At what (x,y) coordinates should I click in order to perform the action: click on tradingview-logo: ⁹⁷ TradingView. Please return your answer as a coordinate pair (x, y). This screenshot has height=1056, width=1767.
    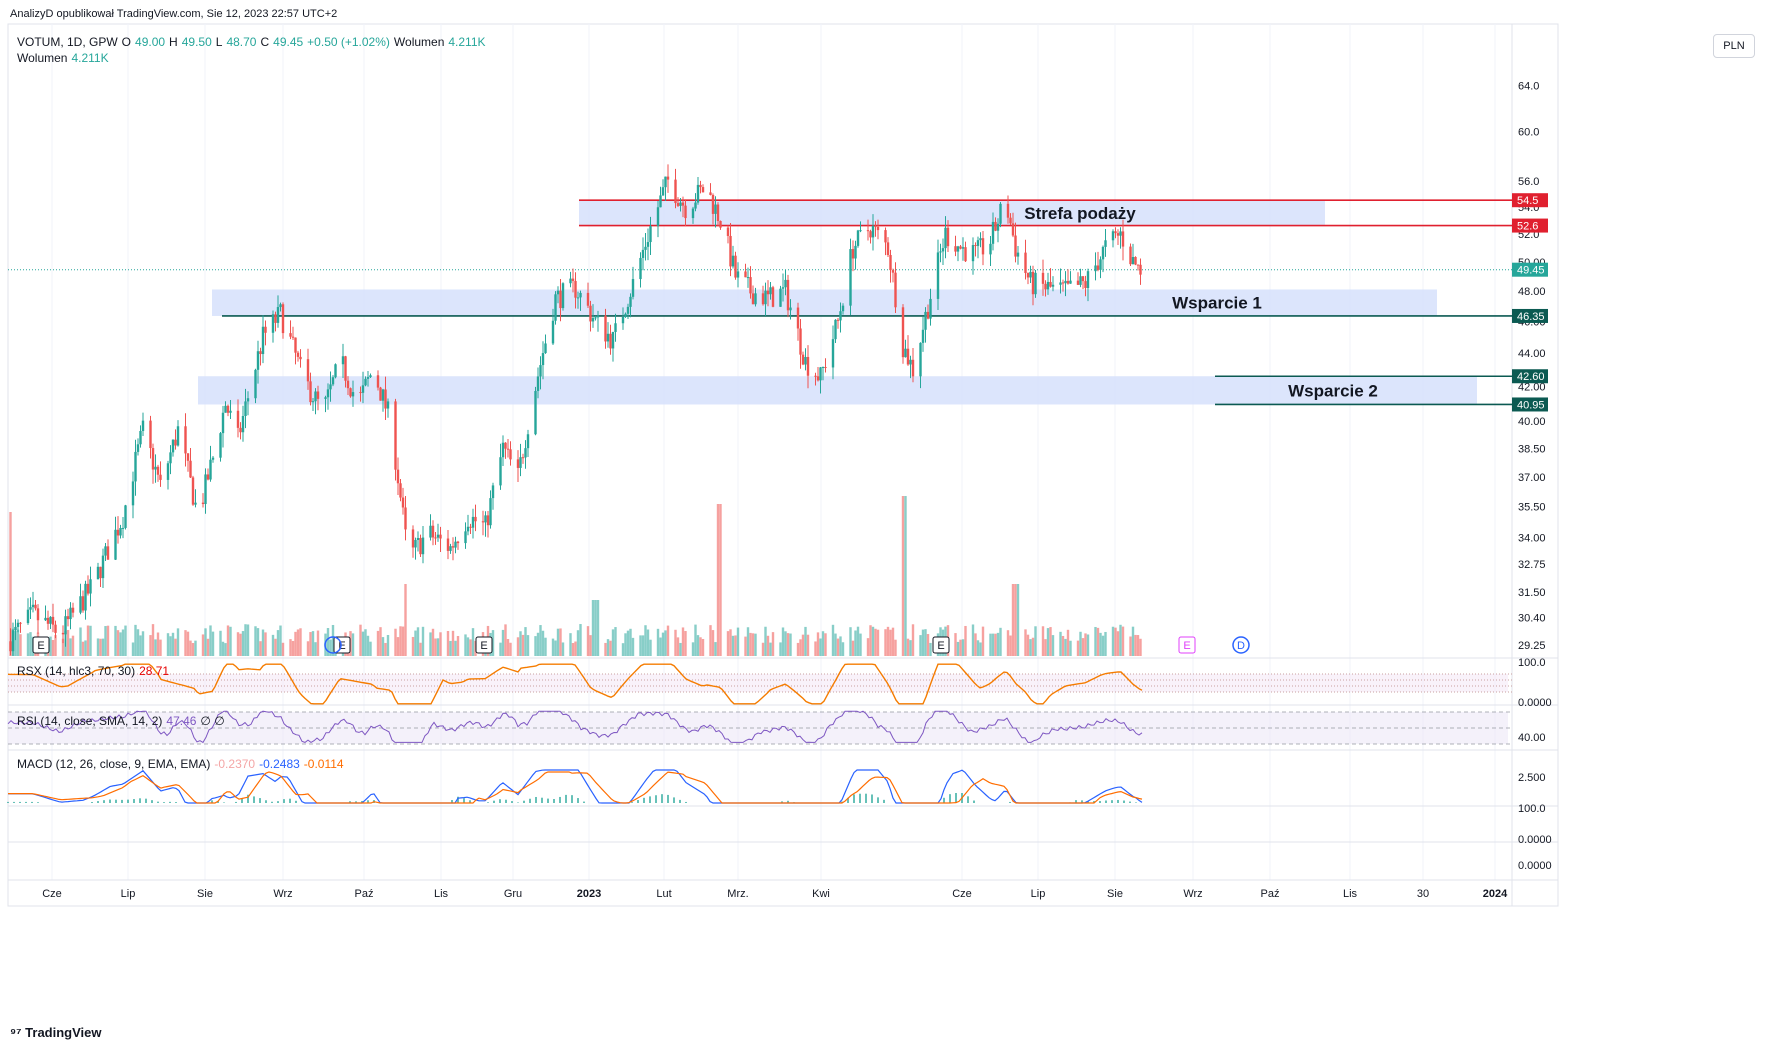
    Looking at the image, I should click on (56, 1032).